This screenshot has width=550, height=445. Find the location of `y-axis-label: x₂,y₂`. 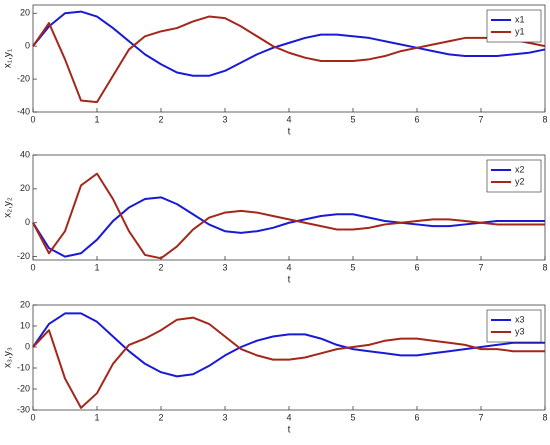

y-axis-label: x₂,y₂ is located at coordinates (8, 207).